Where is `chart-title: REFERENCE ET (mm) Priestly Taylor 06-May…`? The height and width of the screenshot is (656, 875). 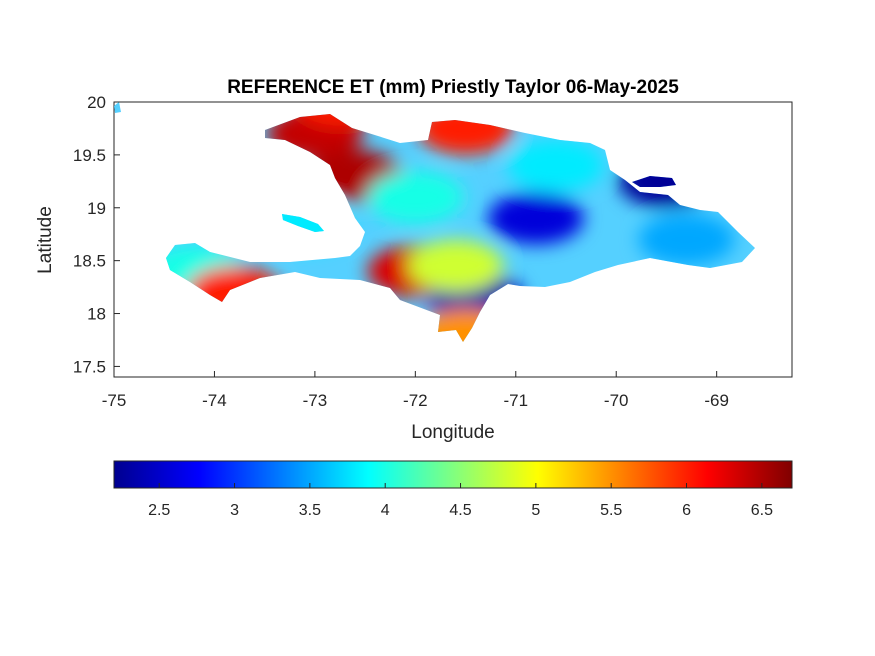 chart-title: REFERENCE ET (mm) Priestly Taylor 06-May… is located at coordinates (453, 87).